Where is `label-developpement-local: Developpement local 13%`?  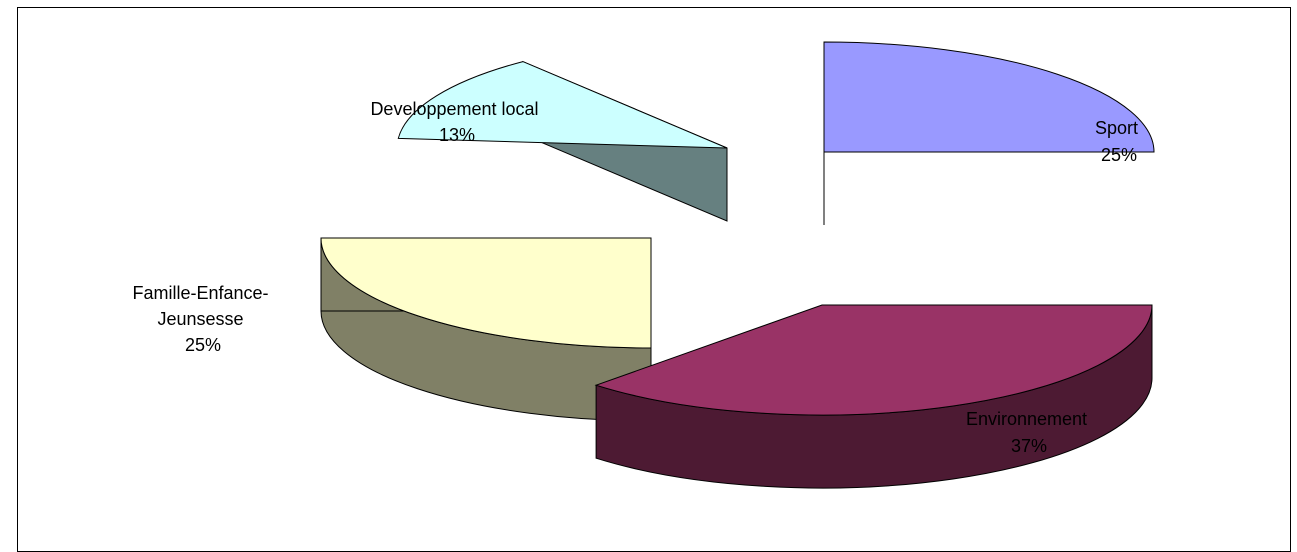
label-developpement-local: Developpement local 13% is located at coordinates (456, 122).